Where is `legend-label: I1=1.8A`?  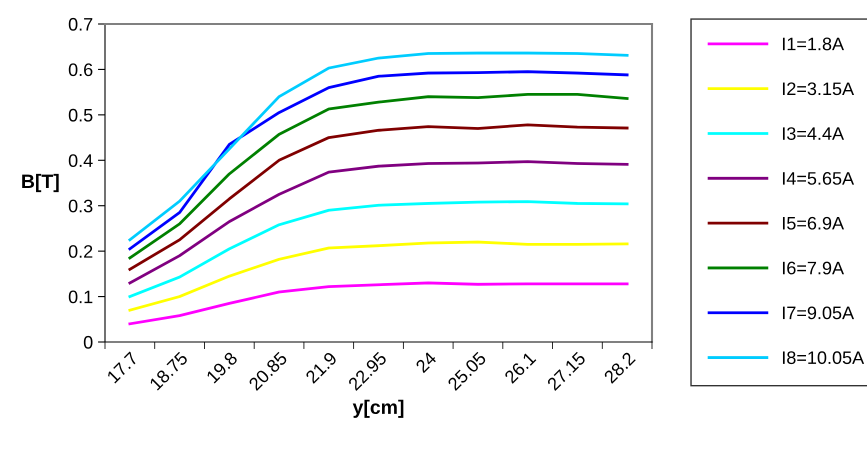 legend-label: I1=1.8A is located at coordinates (813, 44).